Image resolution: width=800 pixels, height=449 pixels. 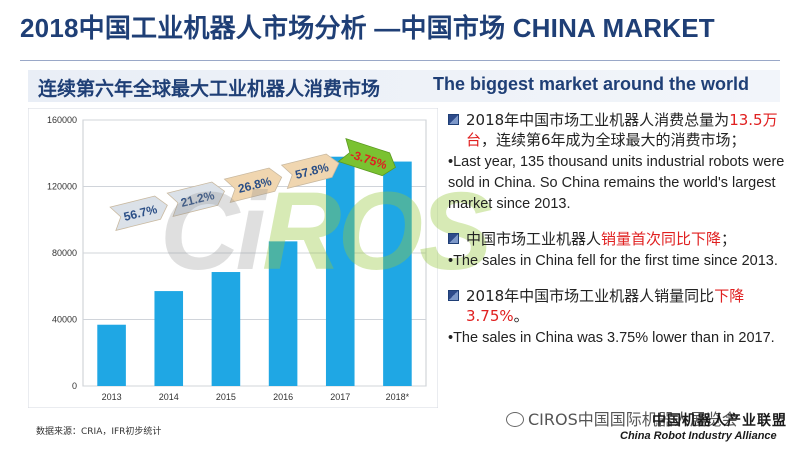 What do you see at coordinates (591, 84) in the screenshot?
I see `subtitle-en: The biggest market around the world` at bounding box center [591, 84].